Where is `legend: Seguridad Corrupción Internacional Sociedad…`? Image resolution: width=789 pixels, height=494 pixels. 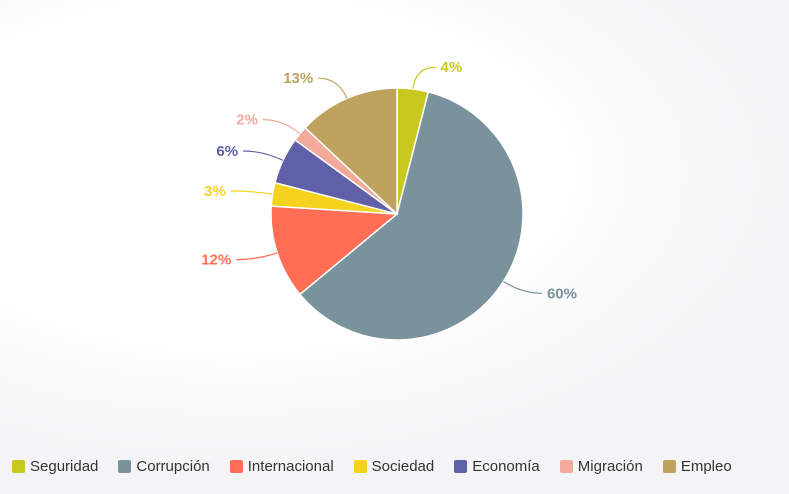
legend: Seguridad Corrupción Internacional Sociedad… is located at coordinates (372, 466).